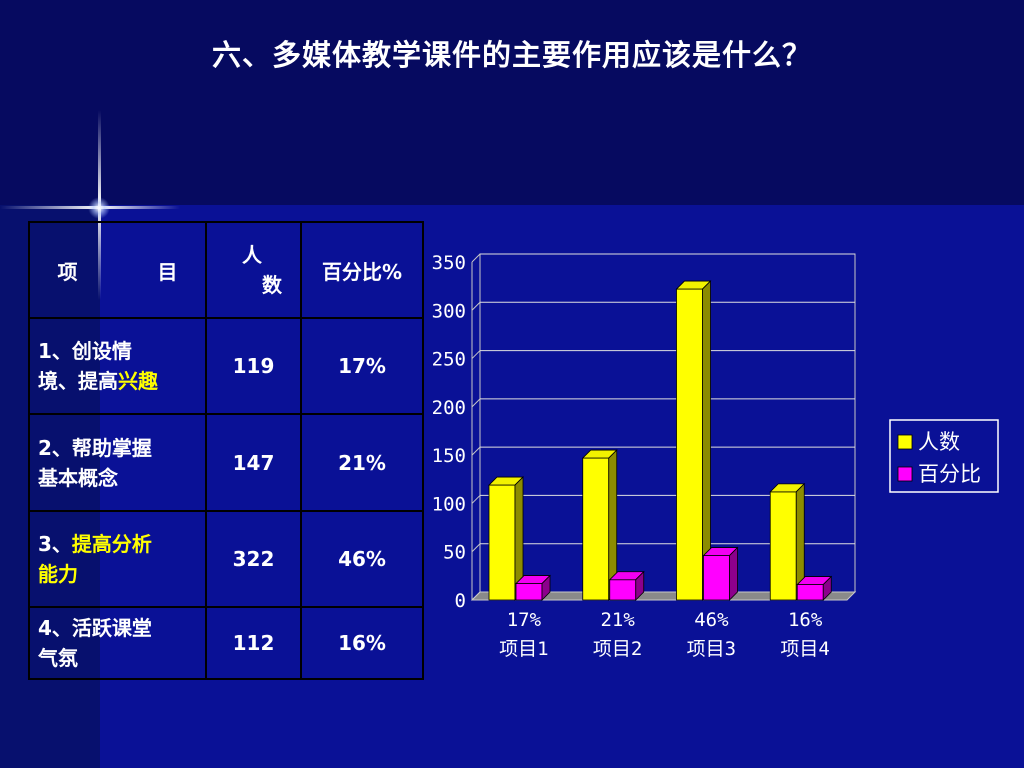 Image resolution: width=1024 pixels, height=768 pixels. Describe the element at coordinates (117, 366) in the screenshot. I see `item-cell: 1、创设情境、提高兴趣` at that location.